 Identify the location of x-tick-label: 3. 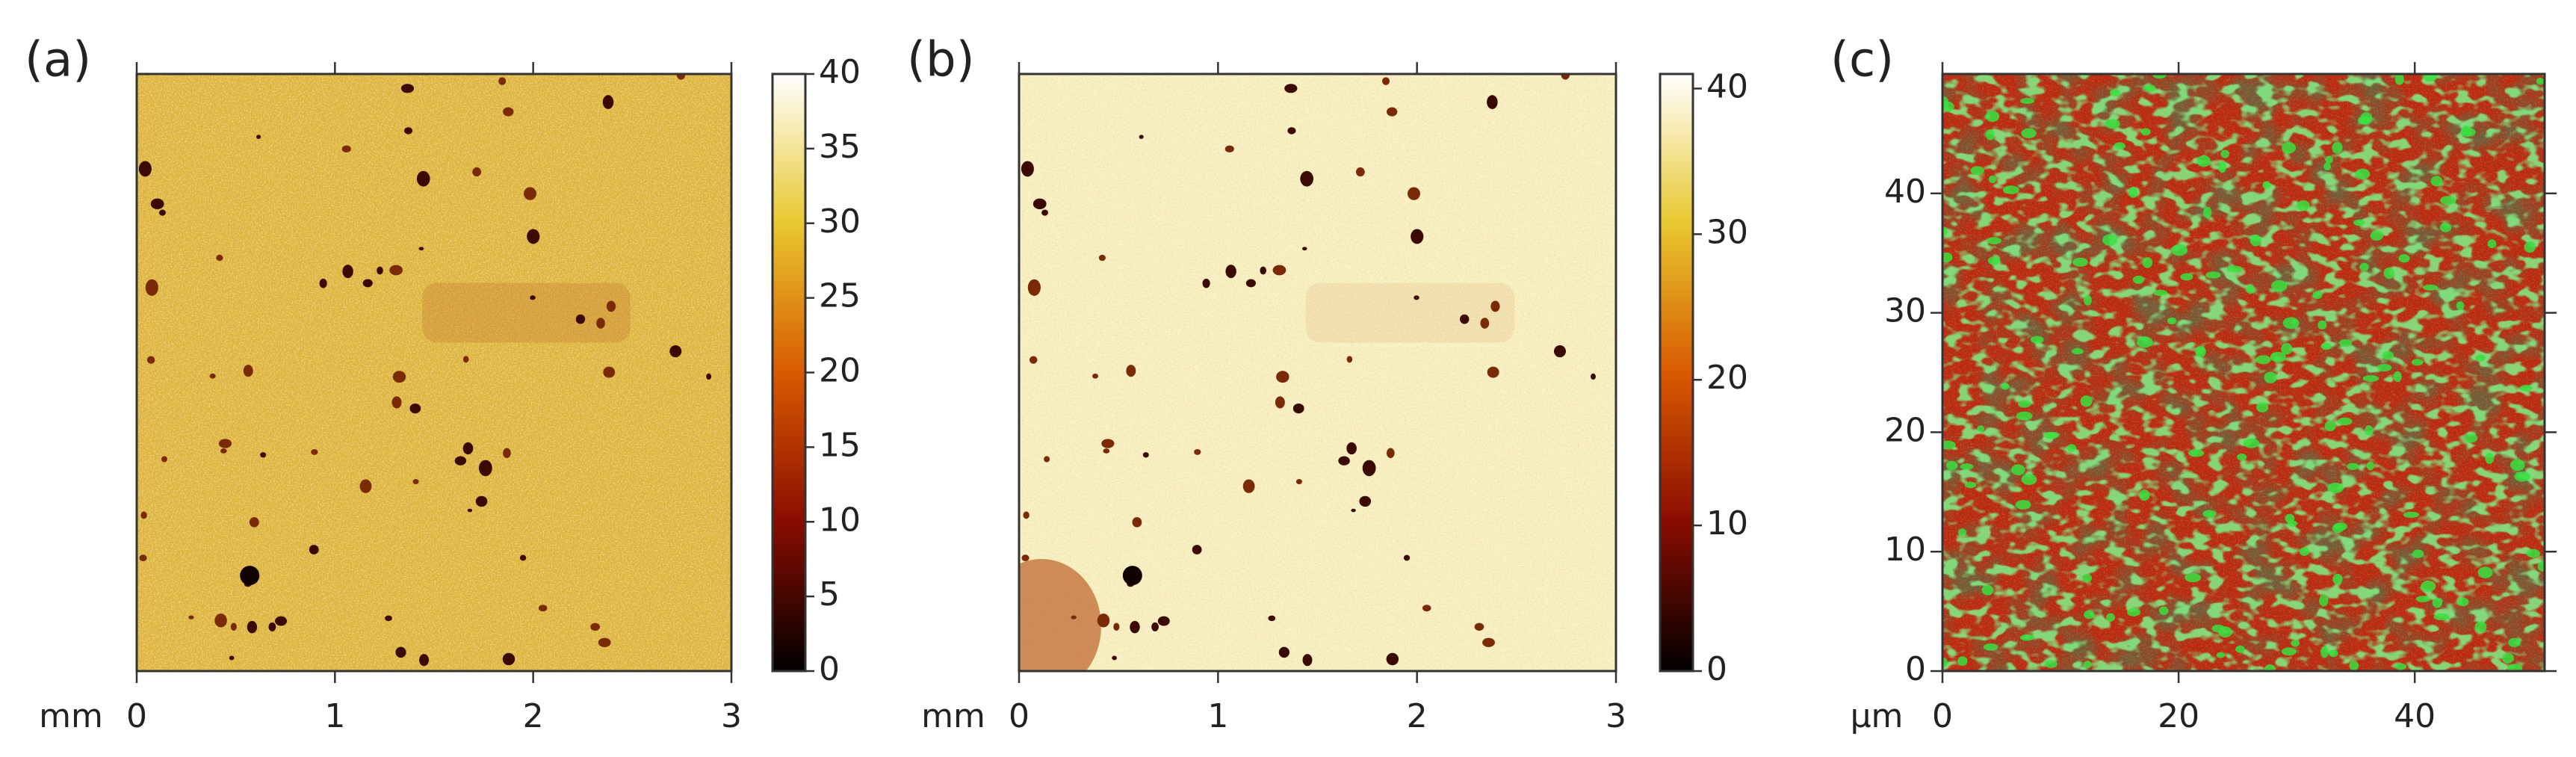
(1616, 716).